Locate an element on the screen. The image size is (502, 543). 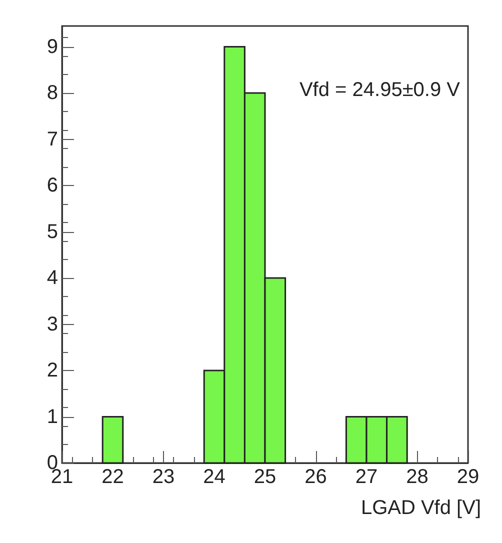
x-tick-label: 26 is located at coordinates (315, 477).